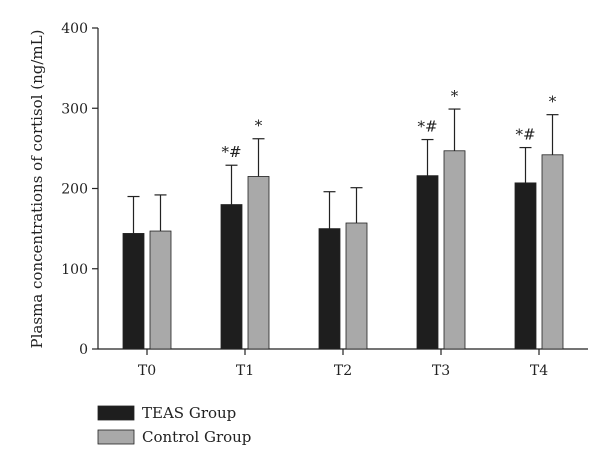 This screenshot has height=469, width=600. Describe the element at coordinates (539, 371) in the screenshot. I see `x-tick-label: T4` at that location.